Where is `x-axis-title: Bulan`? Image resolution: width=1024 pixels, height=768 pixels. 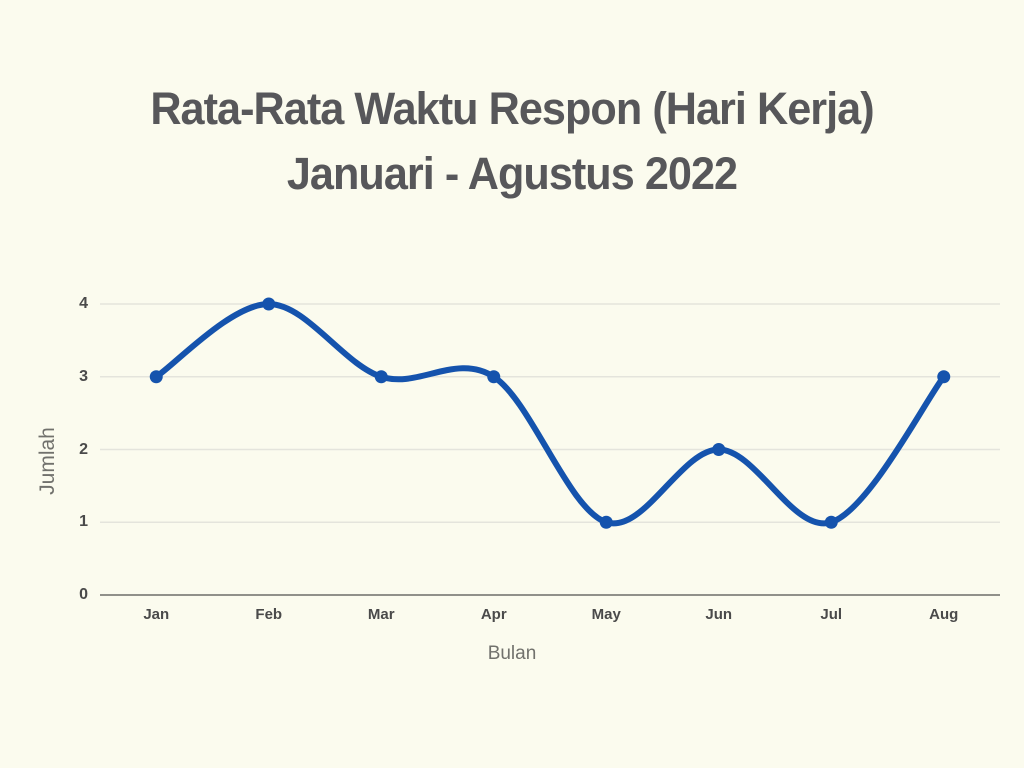
x-axis-title: Bulan is located at coordinates (512, 653).